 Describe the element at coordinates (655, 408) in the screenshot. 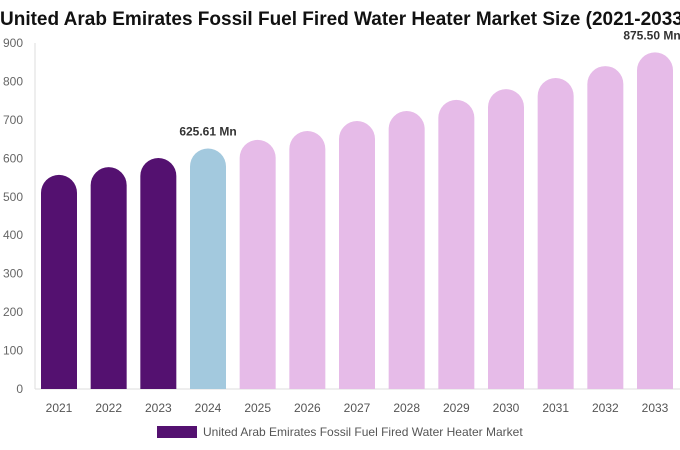

I see `x-tick-label: 2033` at that location.